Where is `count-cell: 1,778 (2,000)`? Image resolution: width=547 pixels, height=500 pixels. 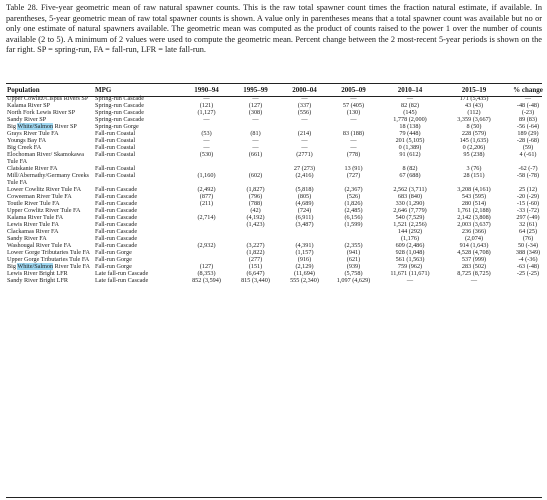 count-cell: 1,778 (2,000) is located at coordinates (410, 119).